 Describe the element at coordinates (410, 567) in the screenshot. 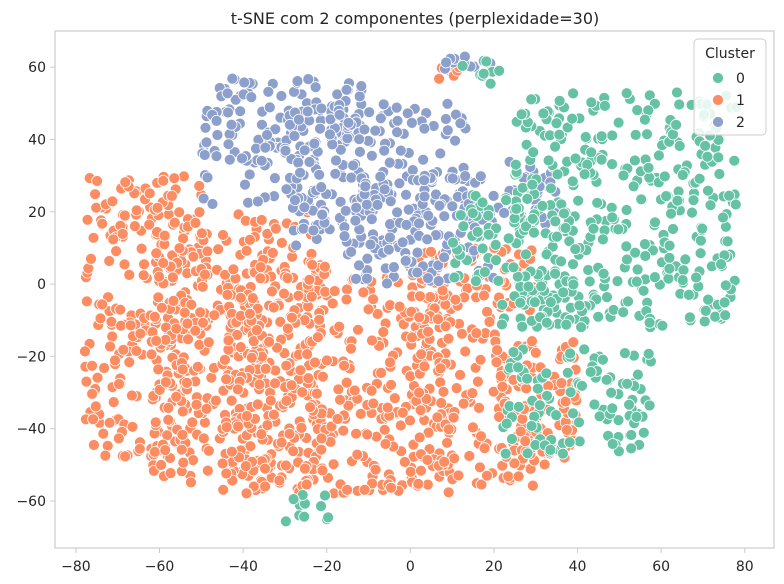

I see `x-tick-label: 0` at that location.